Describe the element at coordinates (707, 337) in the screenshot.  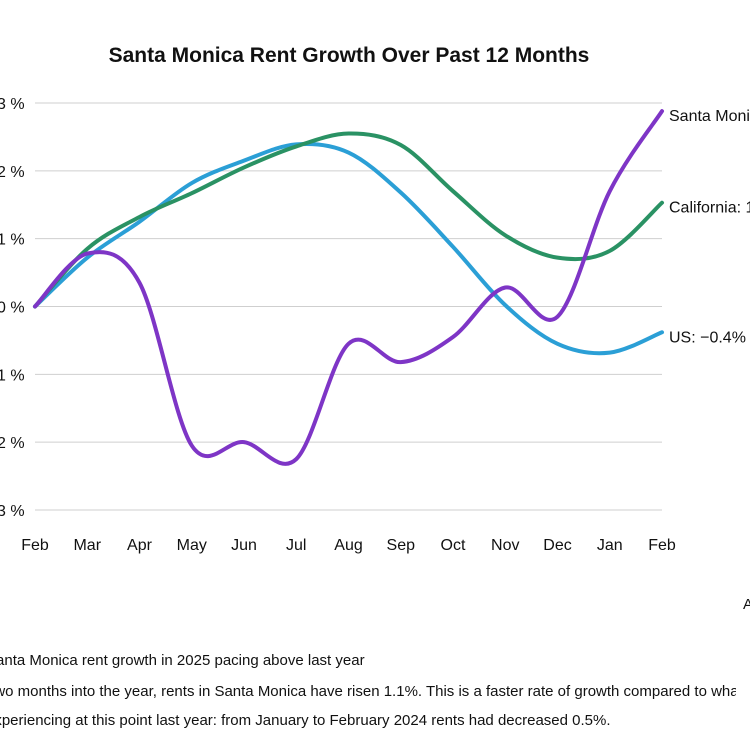
I see `series-end-label: US: −0.4%` at that location.